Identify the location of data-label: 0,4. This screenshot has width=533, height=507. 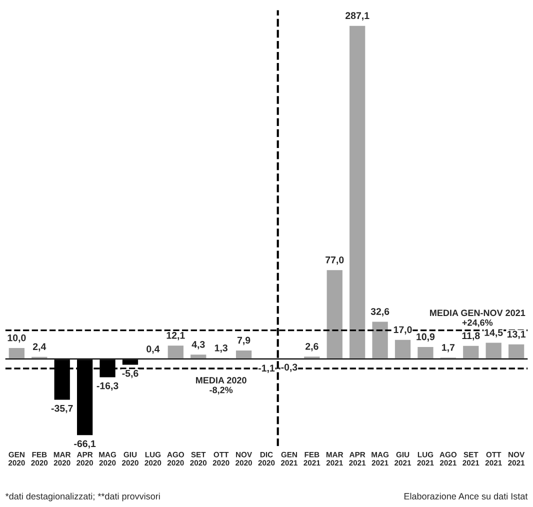
(153, 350).